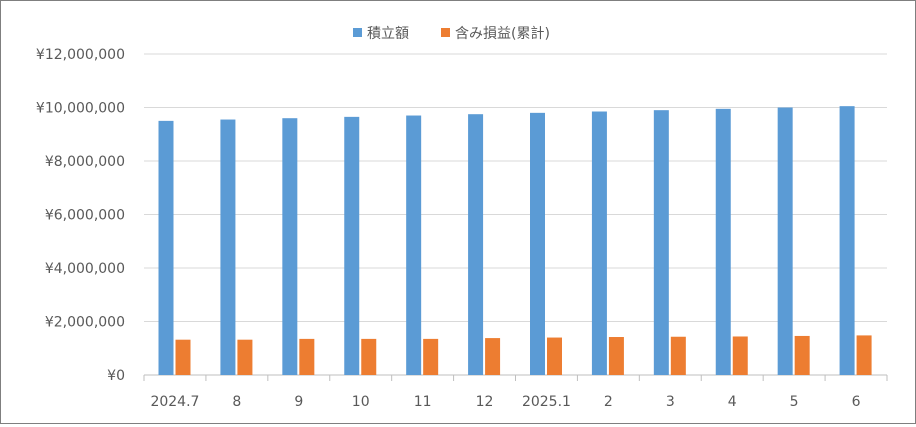 Image resolution: width=916 pixels, height=427 pixels. Describe the element at coordinates (546, 402) in the screenshot. I see `x-tick-label: 2025.1` at that location.